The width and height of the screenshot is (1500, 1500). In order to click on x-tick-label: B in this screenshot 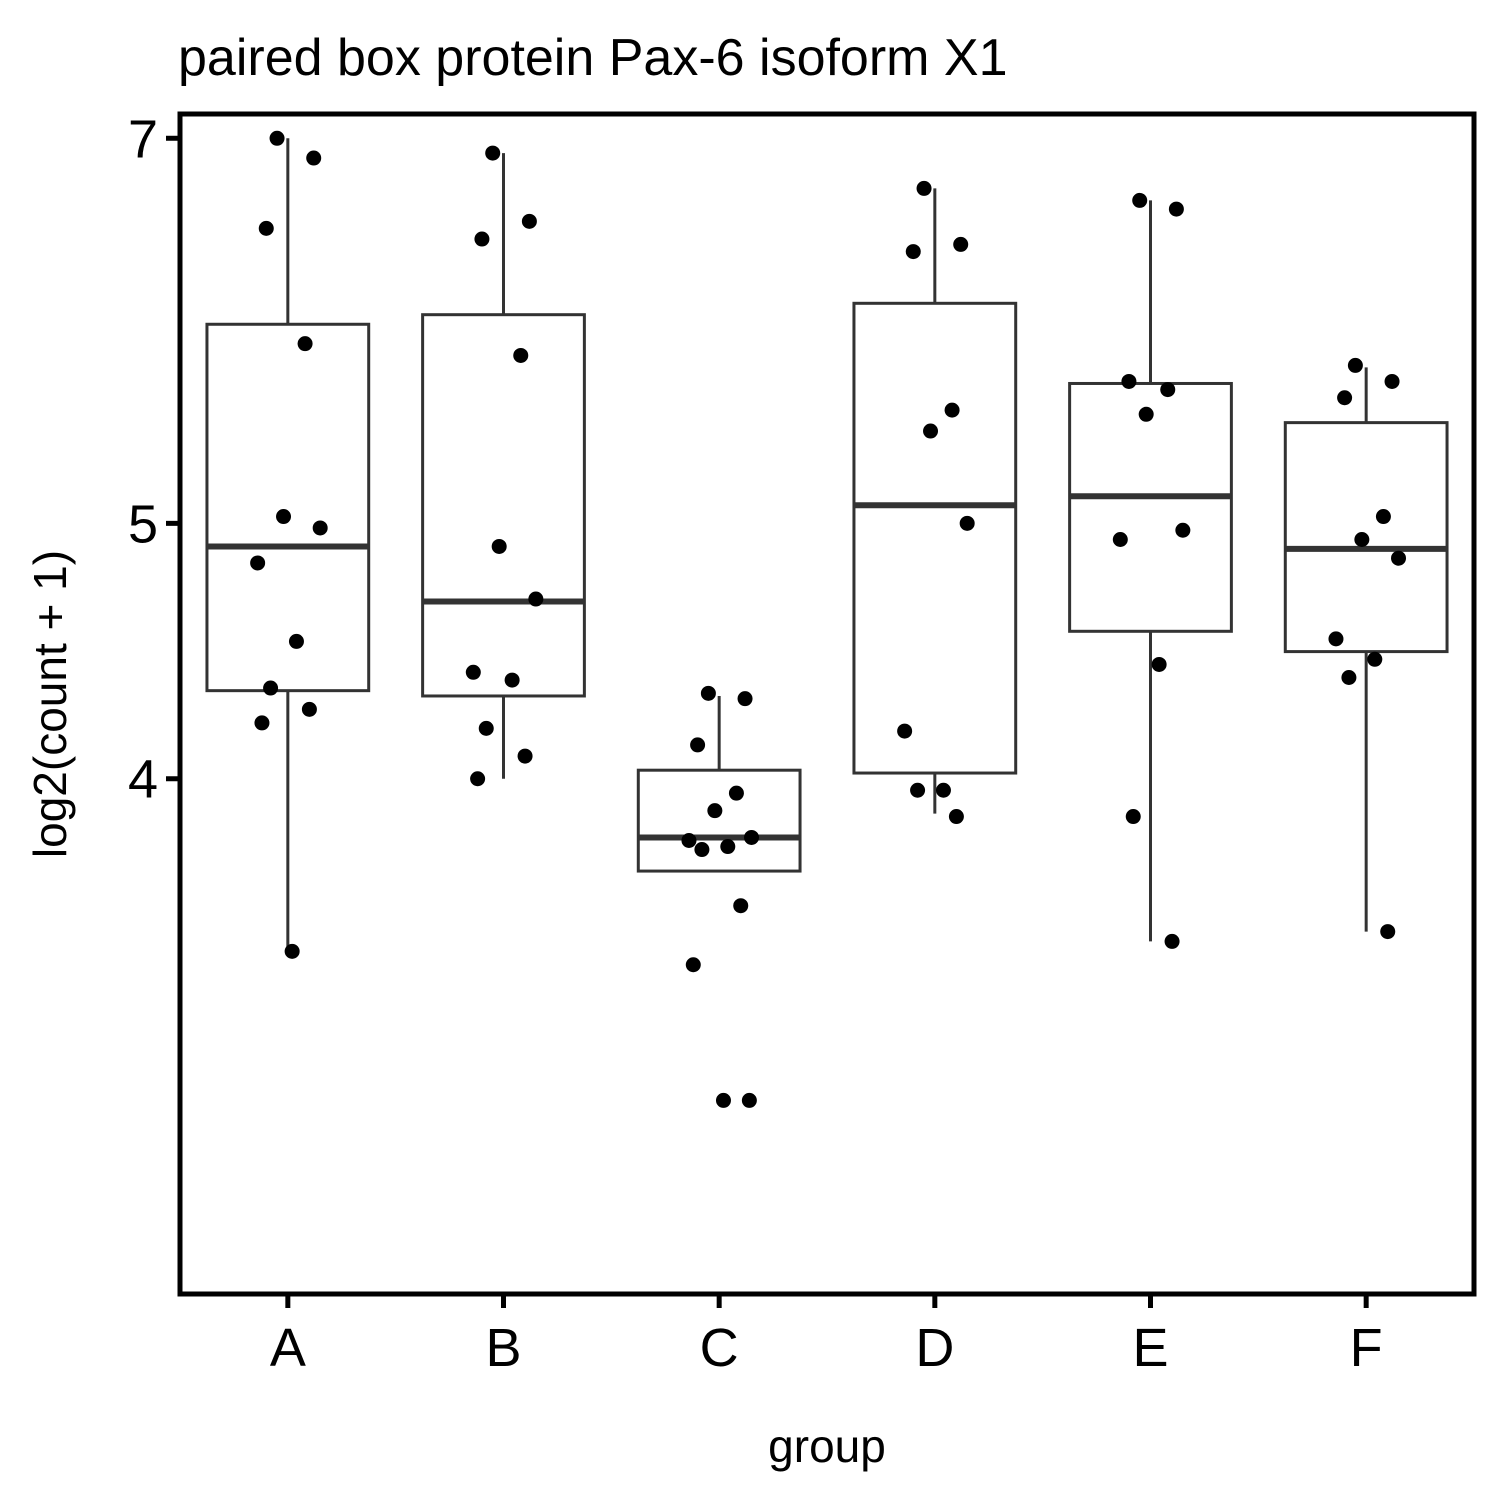, I will do `click(503, 1348)`.